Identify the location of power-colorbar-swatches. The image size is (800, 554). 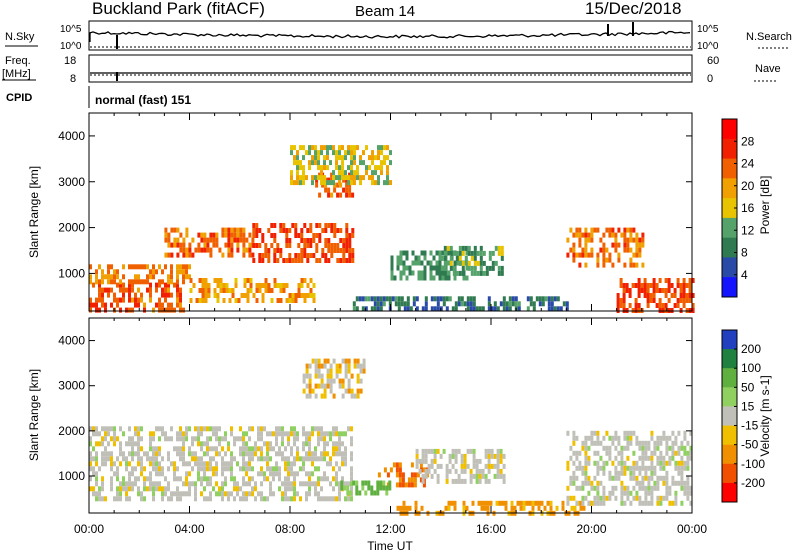
(729, 208).